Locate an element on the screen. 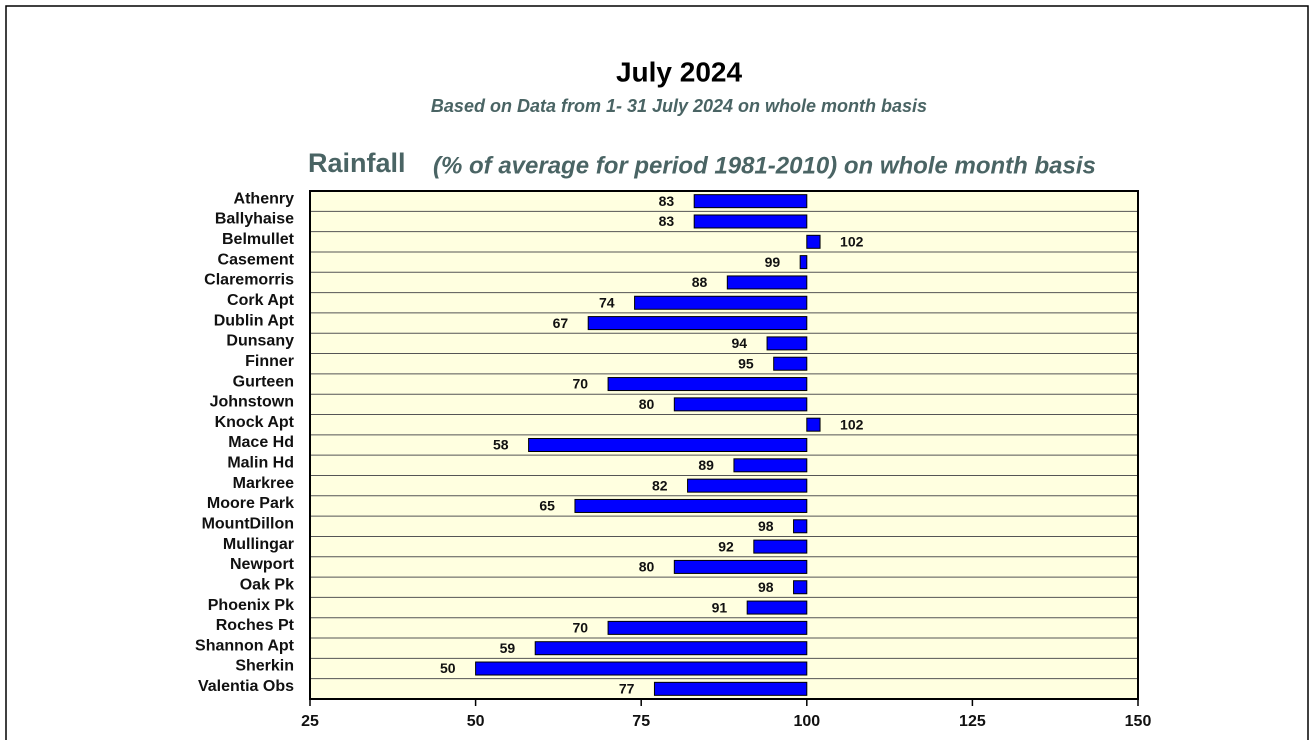  category-label: Mace Hd is located at coordinates (261, 442).